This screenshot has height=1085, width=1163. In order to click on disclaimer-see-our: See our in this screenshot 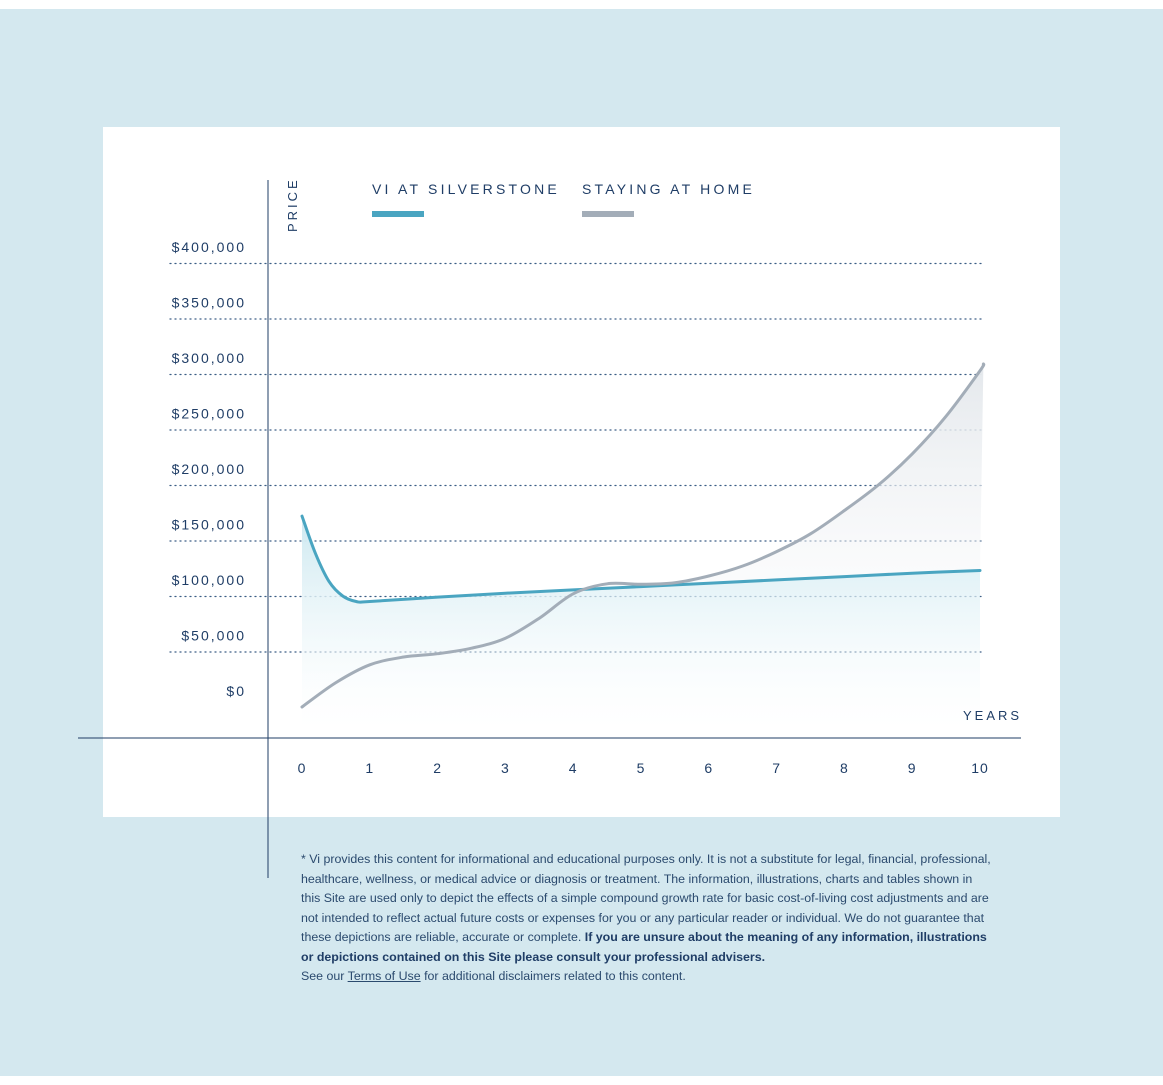, I will do `click(324, 976)`.